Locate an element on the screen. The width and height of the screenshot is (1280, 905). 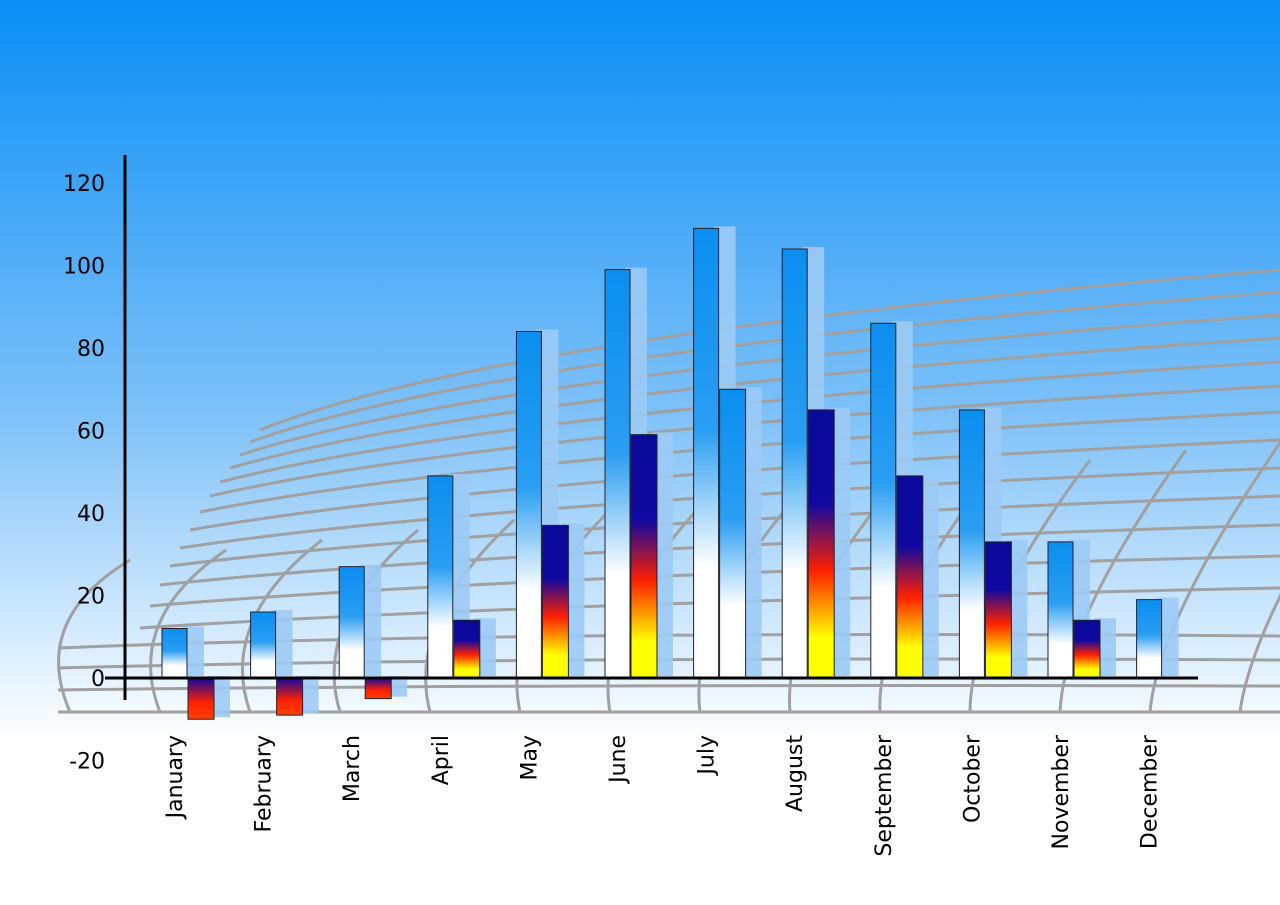
x-tick-label: August is located at coordinates (795, 773).